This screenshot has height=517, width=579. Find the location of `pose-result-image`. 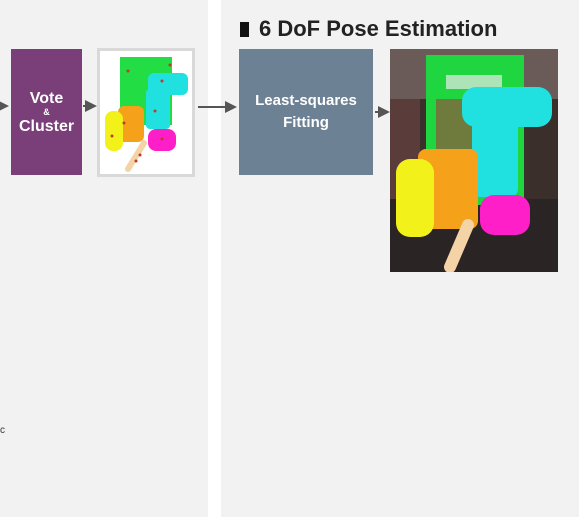

pose-result-image is located at coordinates (474, 160).